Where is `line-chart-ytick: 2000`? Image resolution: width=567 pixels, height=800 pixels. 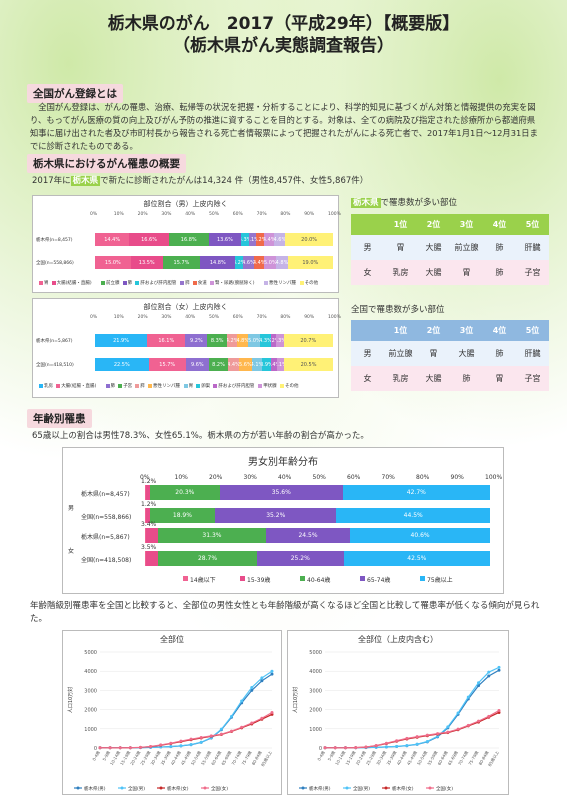
line-chart-ytick: 2000 is located at coordinates (90, 711).